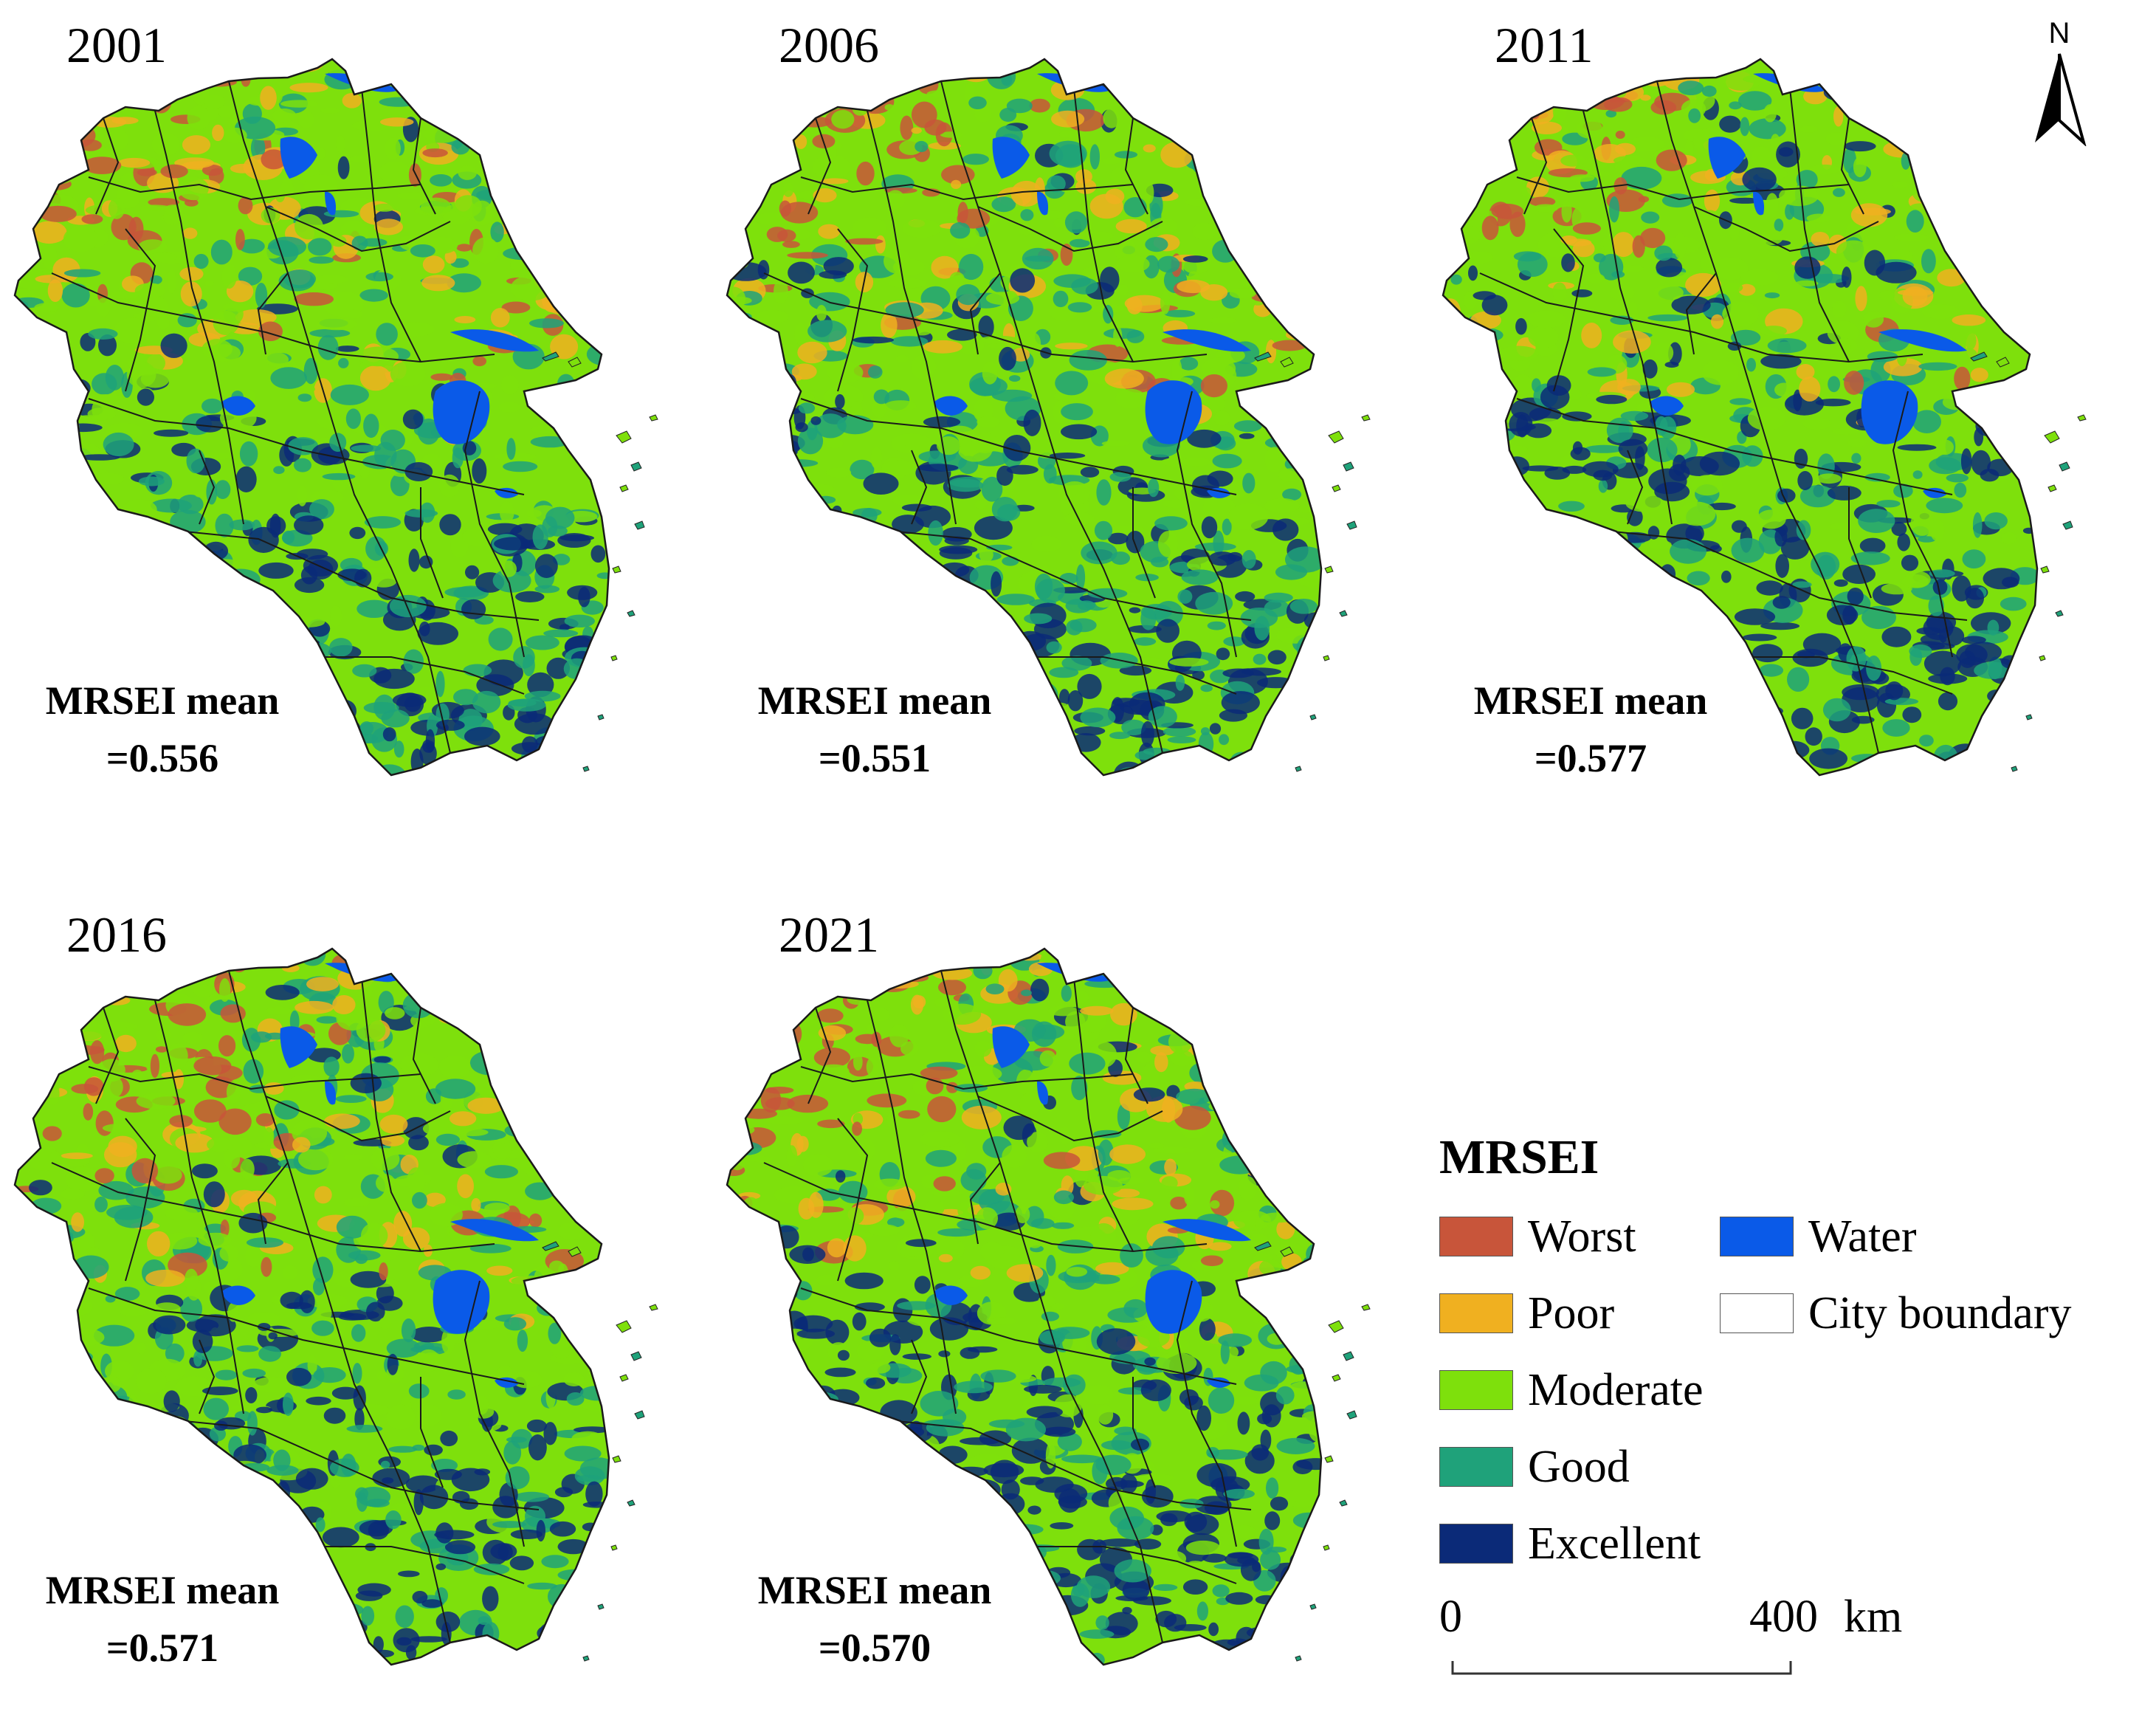 The image size is (2156, 1709). I want to click on water-body, so click(1174, 1302).